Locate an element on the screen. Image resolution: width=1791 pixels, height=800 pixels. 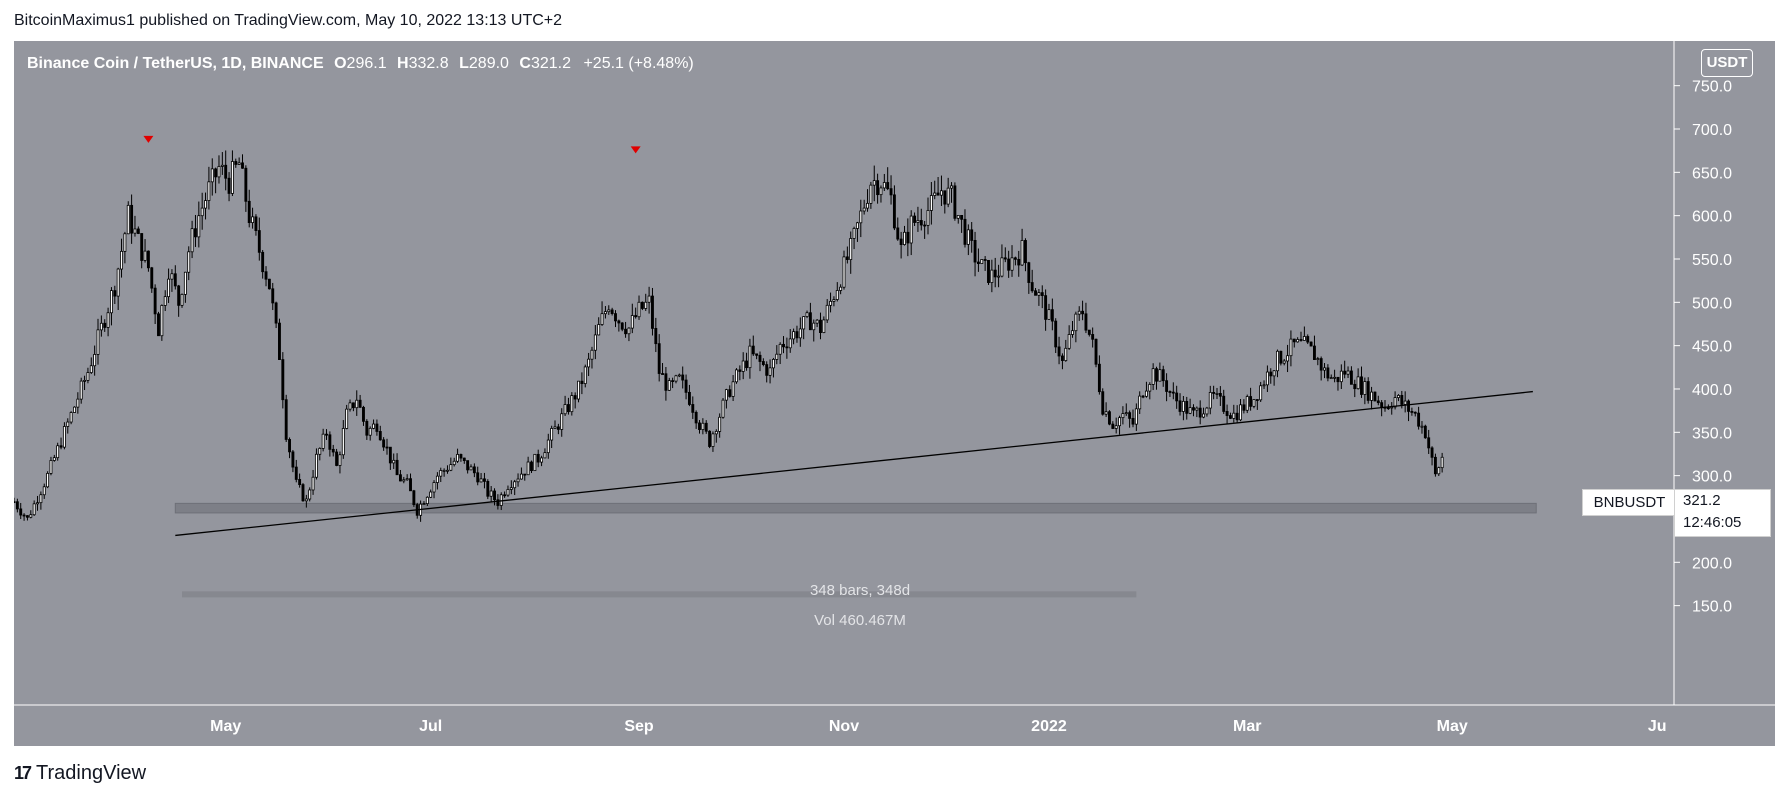
currency-button: USDT is located at coordinates (1727, 63).